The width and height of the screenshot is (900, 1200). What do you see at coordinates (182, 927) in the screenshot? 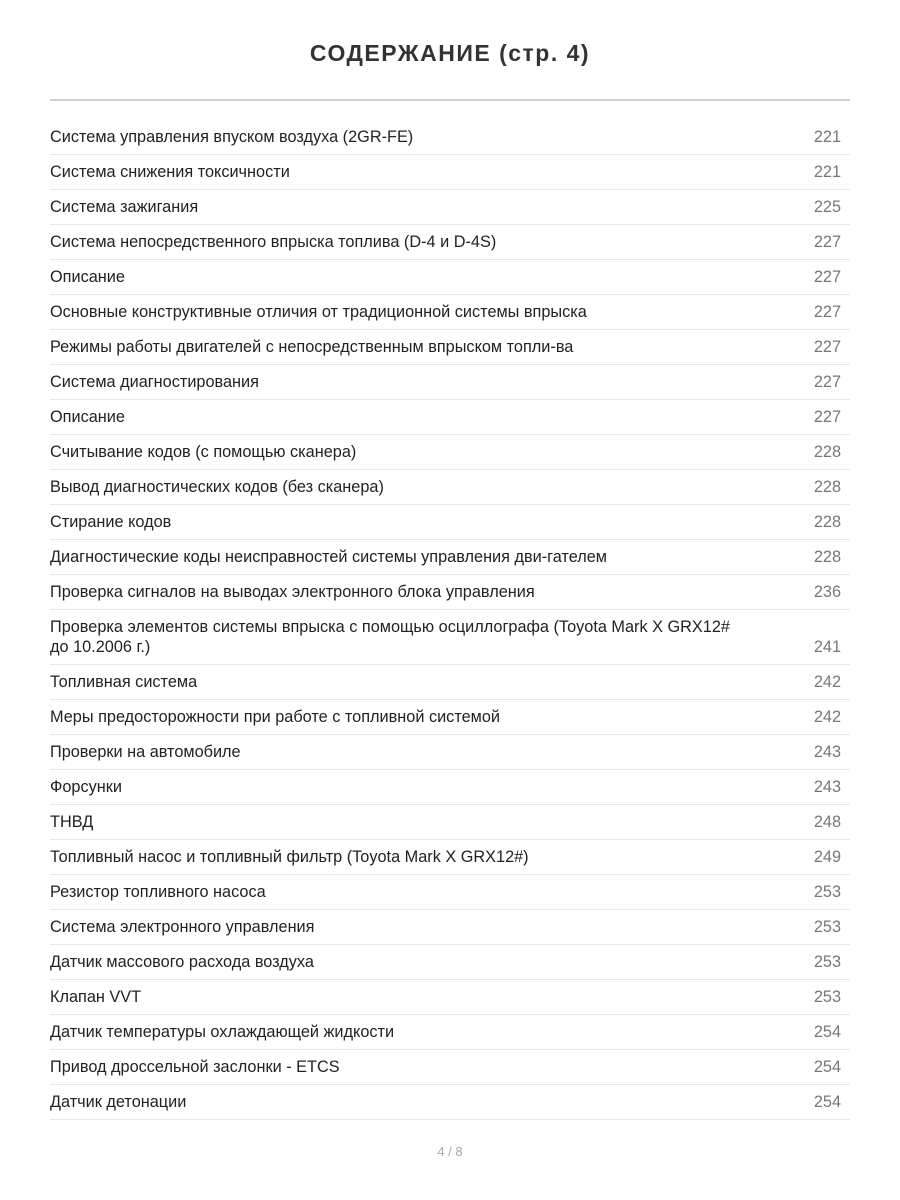
I see `toc-entry-title: Система электронного управления` at bounding box center [182, 927].